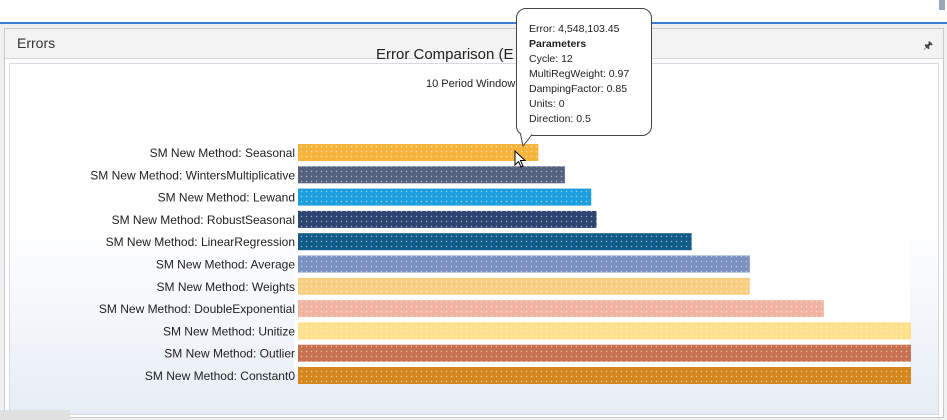  I want to click on tooltip-line-dampingfactor: DampingFactor: 0.85, so click(578, 89).